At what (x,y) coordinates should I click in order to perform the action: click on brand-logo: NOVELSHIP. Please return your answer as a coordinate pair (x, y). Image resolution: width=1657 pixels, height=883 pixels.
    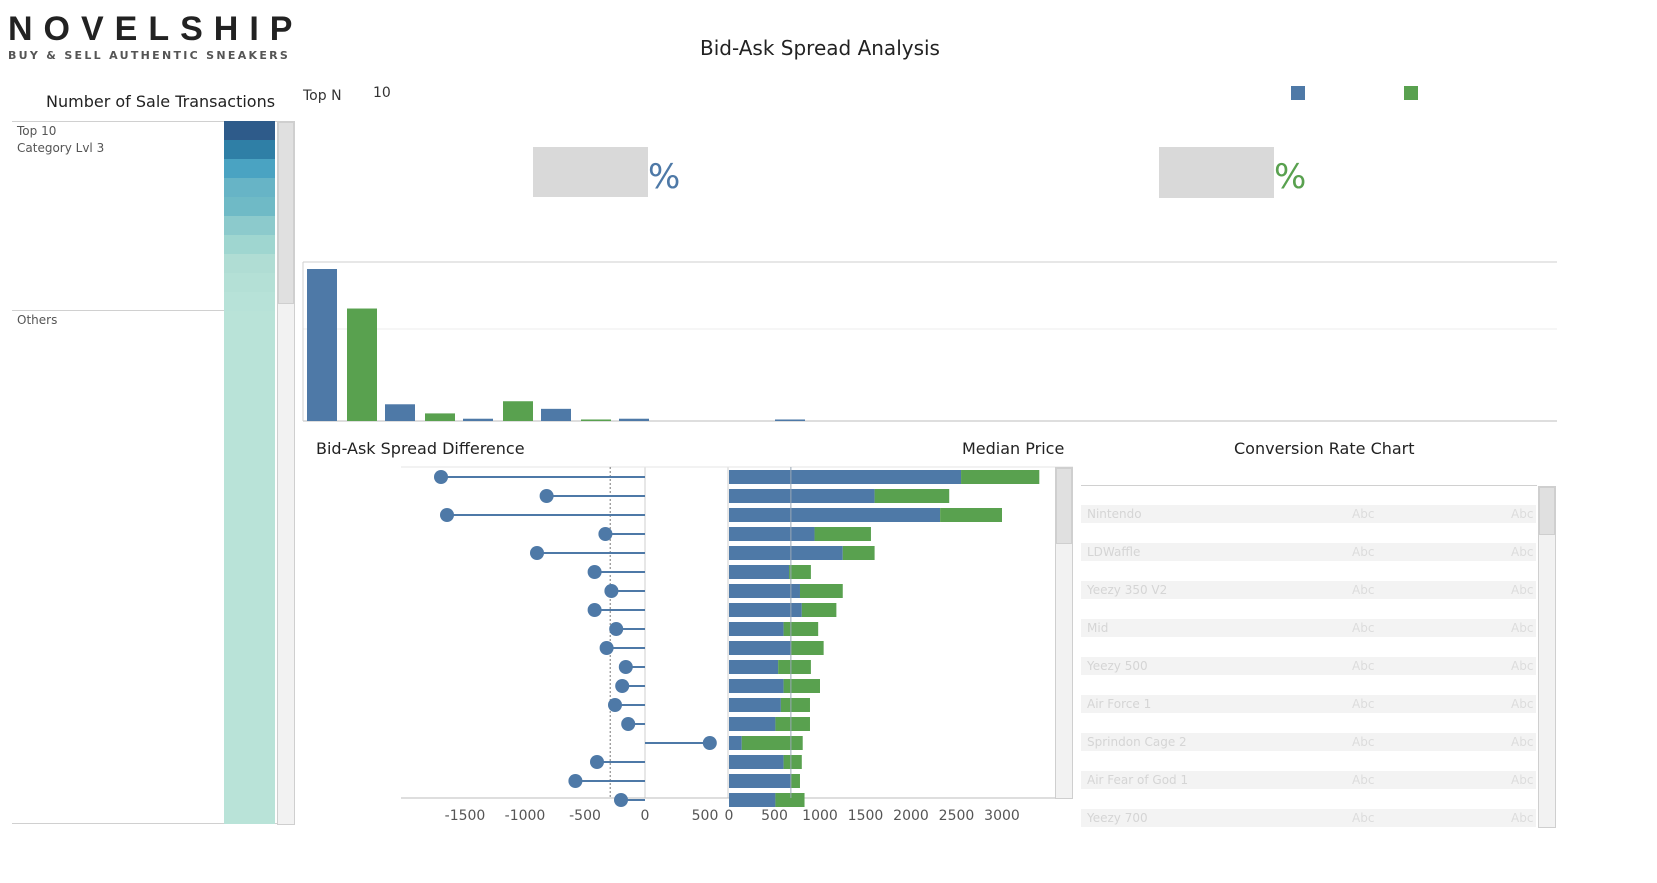
    Looking at the image, I should click on (156, 29).